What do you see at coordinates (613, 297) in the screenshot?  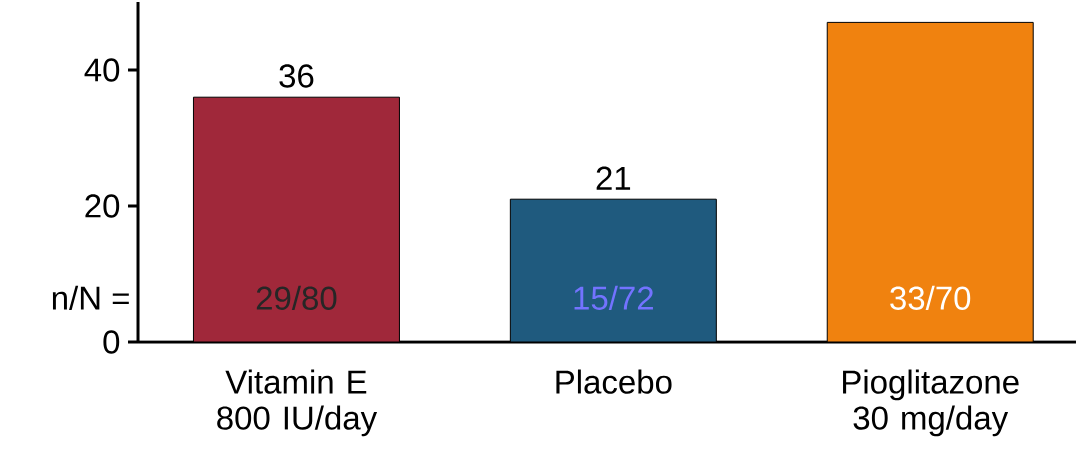 I see `annotation: 15/72` at bounding box center [613, 297].